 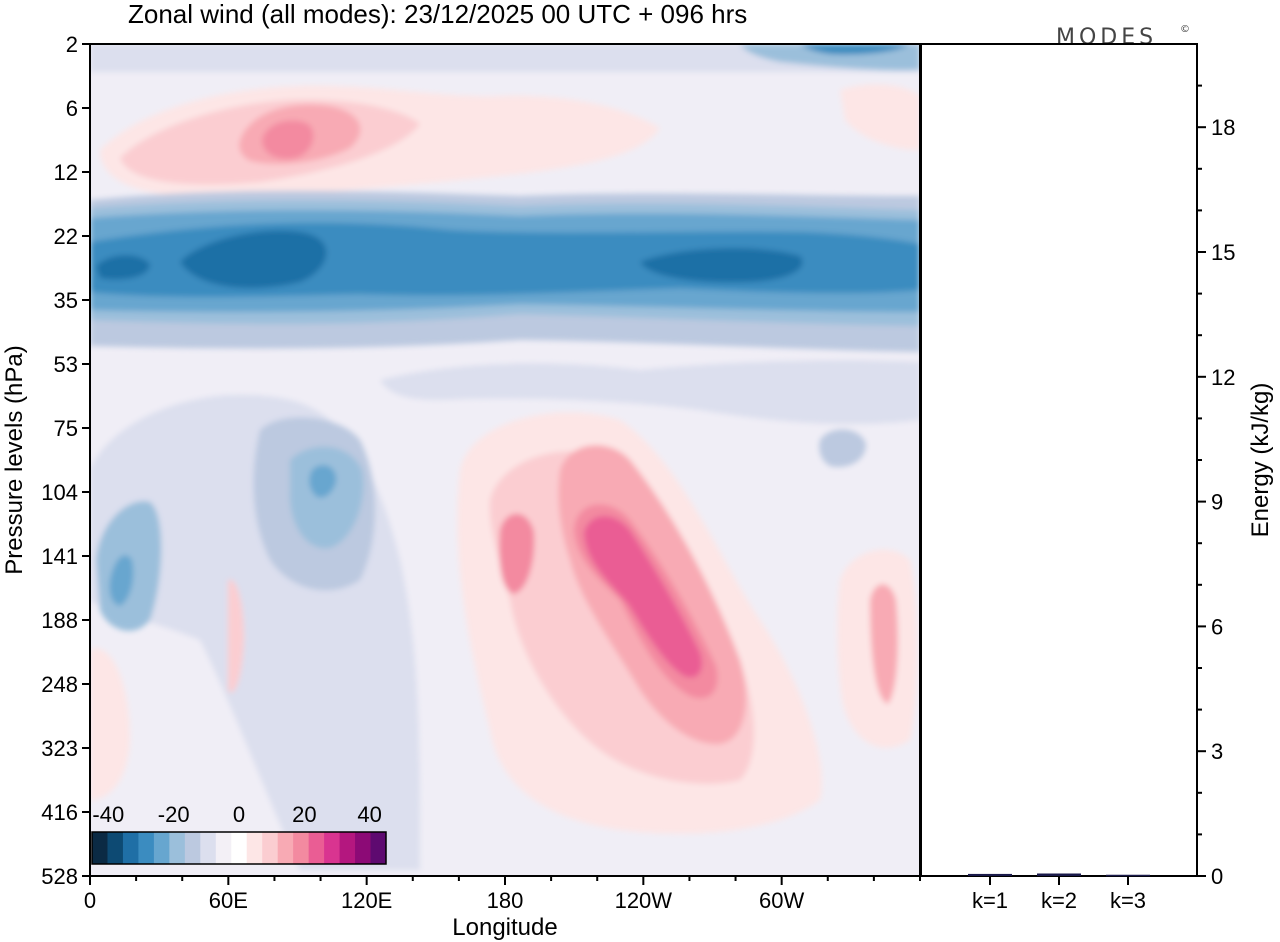 What do you see at coordinates (1260, 460) in the screenshot?
I see `energy-axis-label: Energy (kJ/kg)` at bounding box center [1260, 460].